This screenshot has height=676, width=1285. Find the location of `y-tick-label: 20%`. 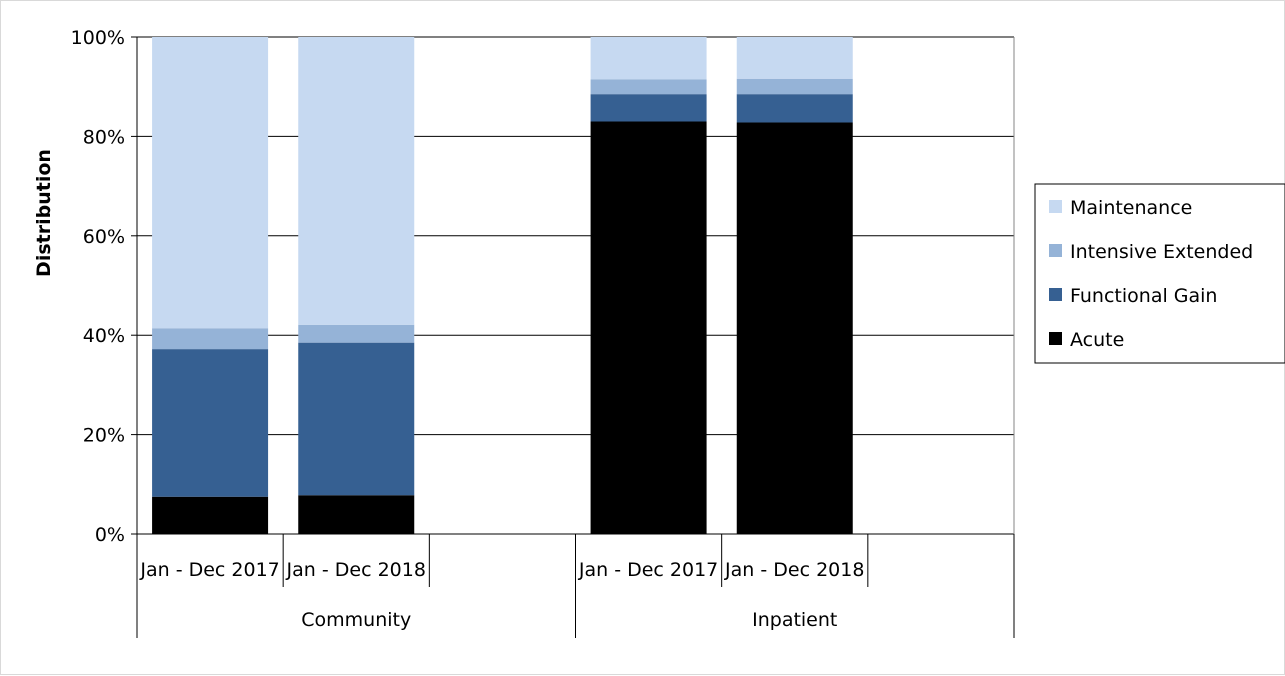

y-tick-label: 20% is located at coordinates (104, 436).